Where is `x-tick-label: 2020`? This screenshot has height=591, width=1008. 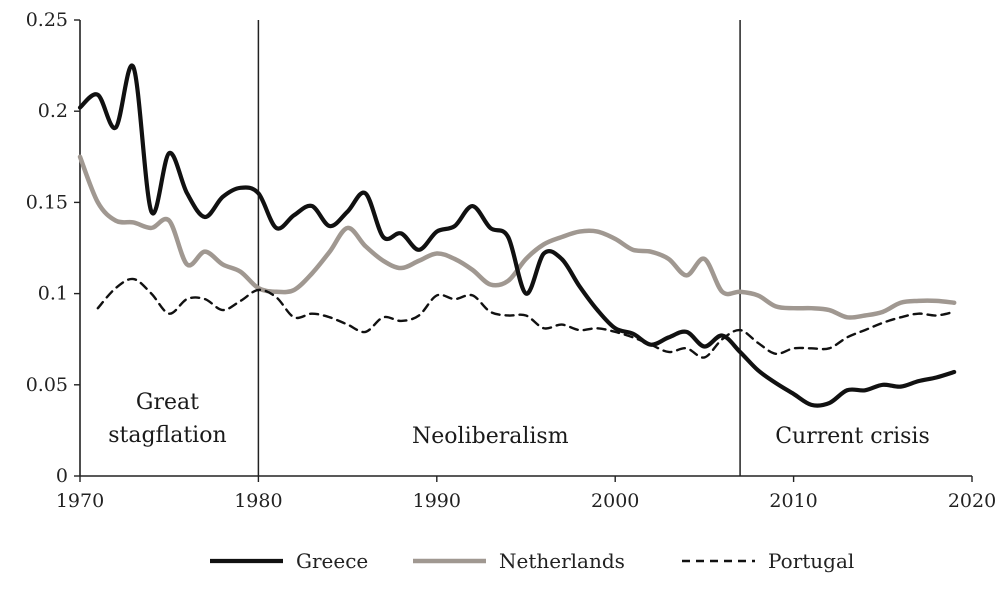 x-tick-label: 2020 is located at coordinates (972, 501).